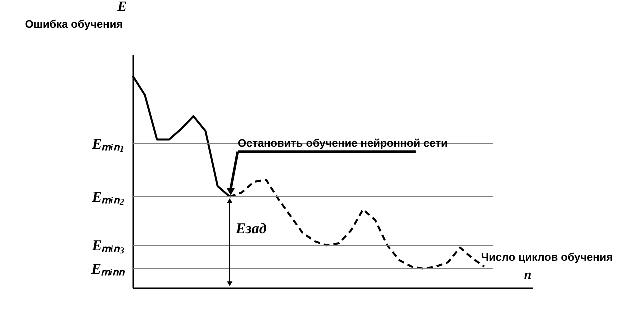 Image resolution: width=622 pixels, height=315 pixels. What do you see at coordinates (251, 229) in the screenshot?
I see `annotation: Eзад` at bounding box center [251, 229].